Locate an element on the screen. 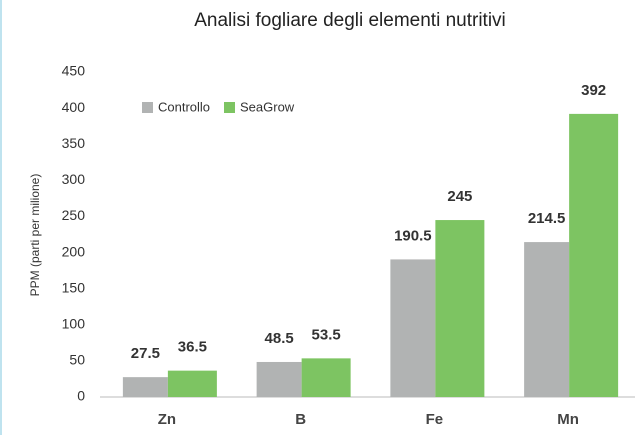 Image resolution: width=635 pixels, height=435 pixels. y-tick-label: 300 is located at coordinates (74, 179).